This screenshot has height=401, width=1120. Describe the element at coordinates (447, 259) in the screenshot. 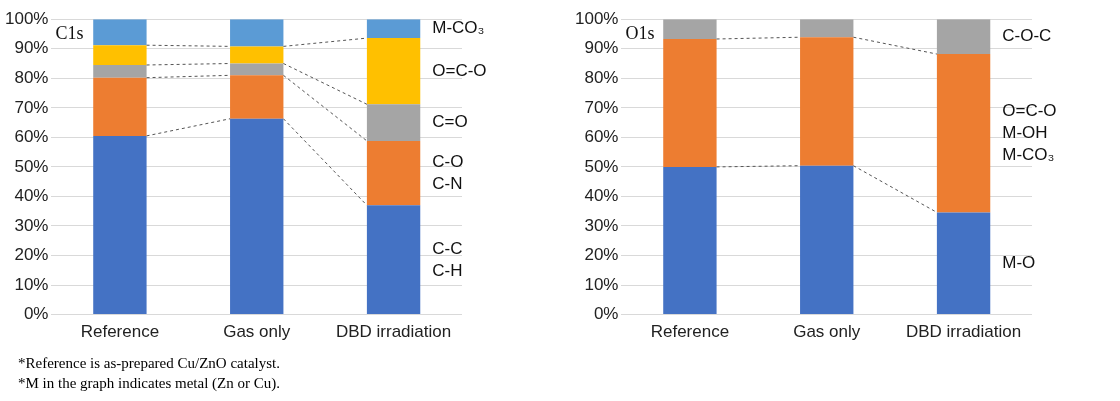

I see `series-label: C-C C-H` at that location.